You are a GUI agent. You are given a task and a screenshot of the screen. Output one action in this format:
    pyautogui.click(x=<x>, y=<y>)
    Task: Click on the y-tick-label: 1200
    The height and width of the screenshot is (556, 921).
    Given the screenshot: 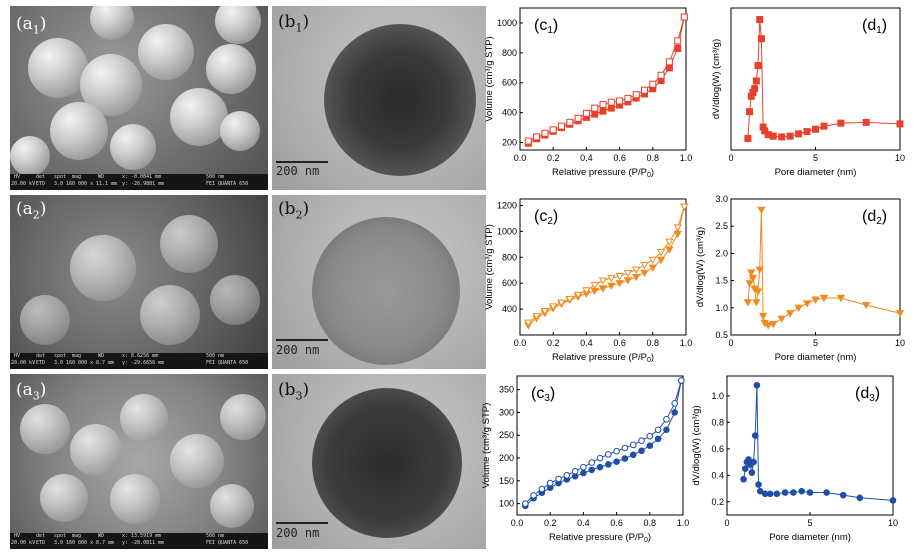 What is the action you would take?
    pyautogui.click(x=507, y=205)
    